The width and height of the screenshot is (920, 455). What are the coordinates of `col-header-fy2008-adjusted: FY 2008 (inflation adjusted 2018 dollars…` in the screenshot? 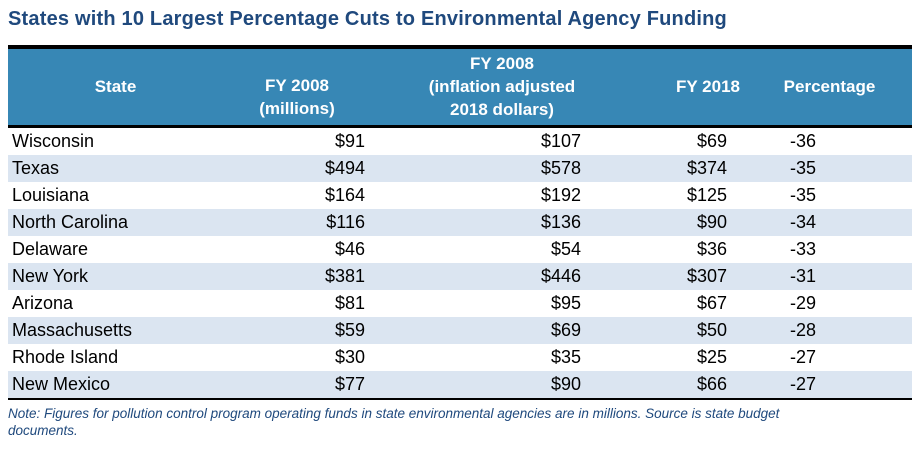 It's located at (502, 86).